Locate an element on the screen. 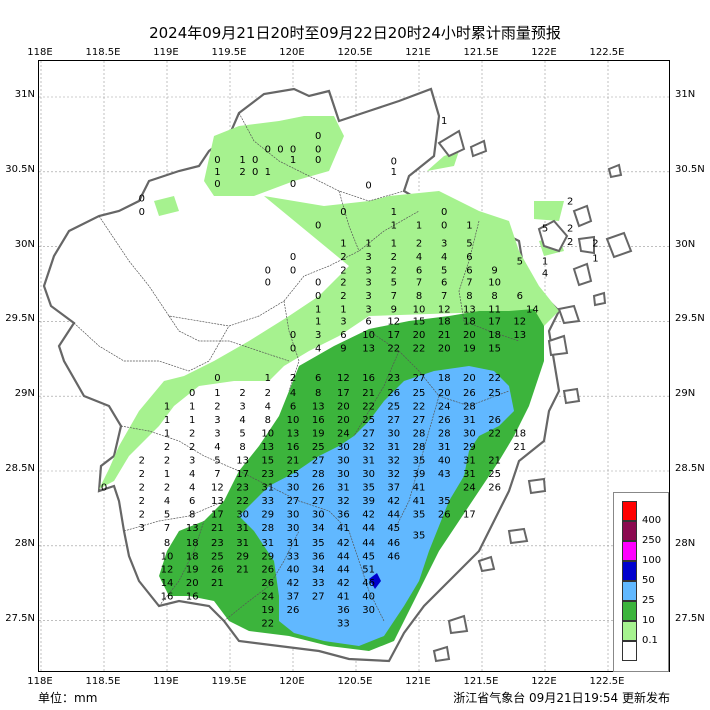  lon-tick-label: 118E is located at coordinates (40, 681).